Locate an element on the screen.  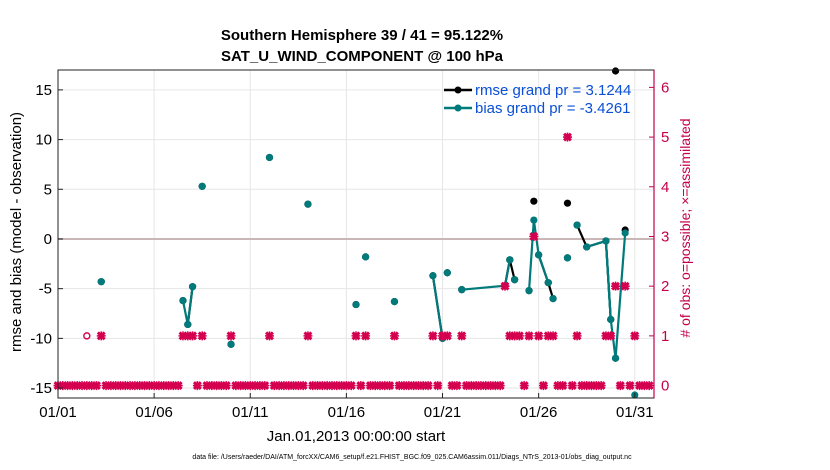
y2-tick-label: 2 is located at coordinates (665, 286).